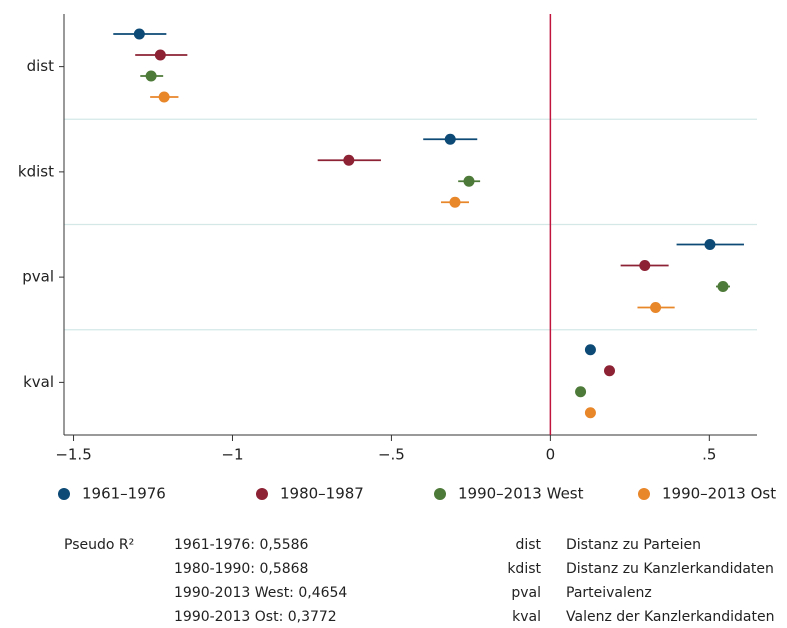  What do you see at coordinates (551, 455) in the screenshot?
I see `x-tick-label: 0` at bounding box center [551, 455].